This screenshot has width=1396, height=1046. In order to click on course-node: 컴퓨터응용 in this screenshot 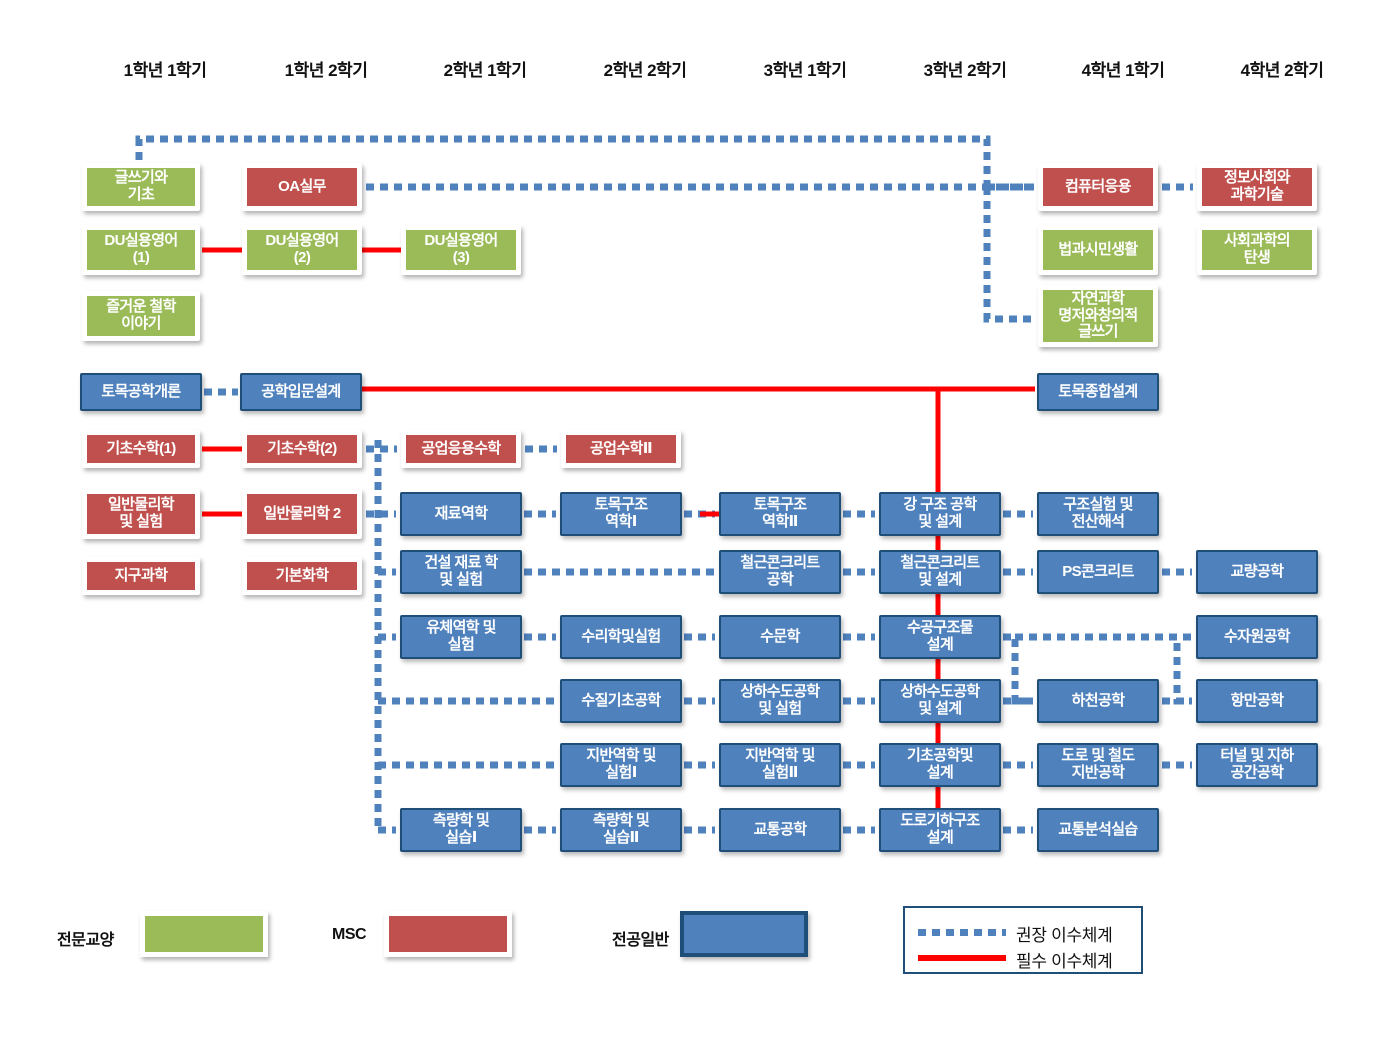, I will do `click(1098, 187)`.